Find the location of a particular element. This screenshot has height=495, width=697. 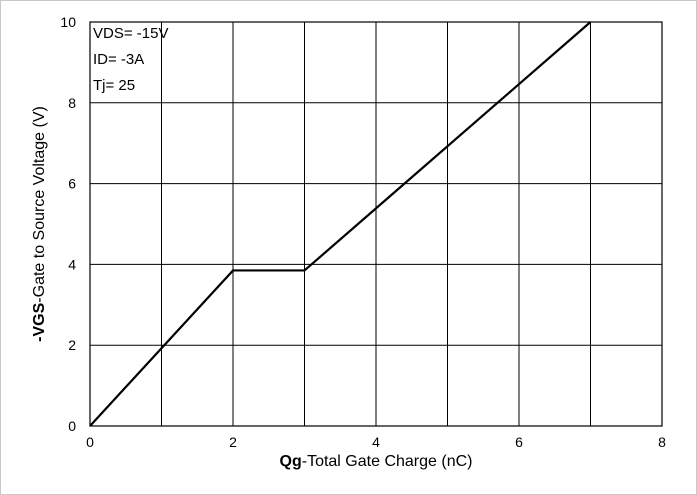

annotation-text: VDS= -15V is located at coordinates (130, 33).